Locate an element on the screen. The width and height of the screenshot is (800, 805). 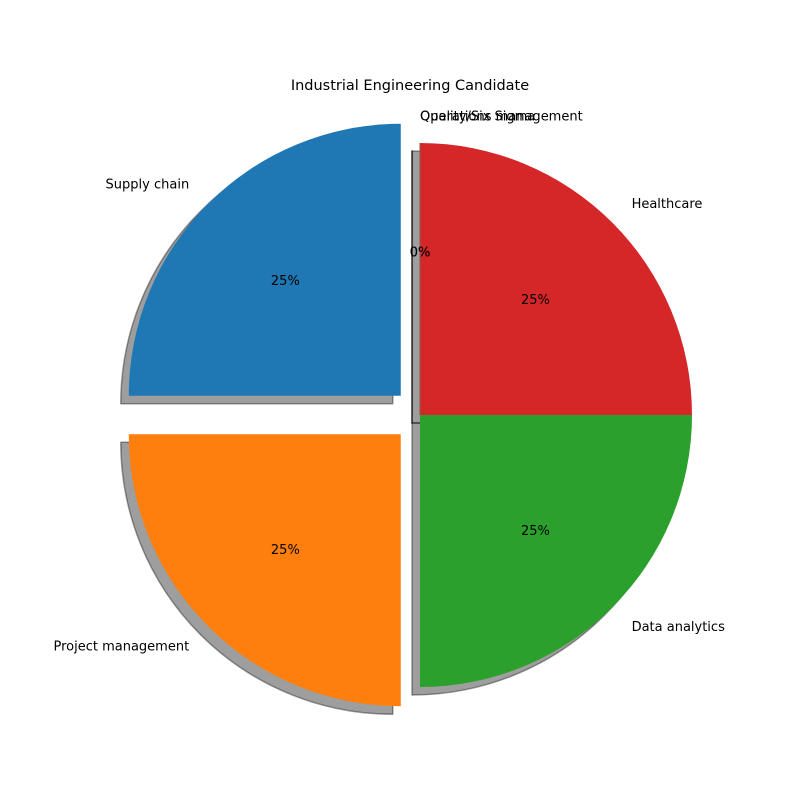
slice-label-data-analytics: Data analytics is located at coordinates (679, 627).